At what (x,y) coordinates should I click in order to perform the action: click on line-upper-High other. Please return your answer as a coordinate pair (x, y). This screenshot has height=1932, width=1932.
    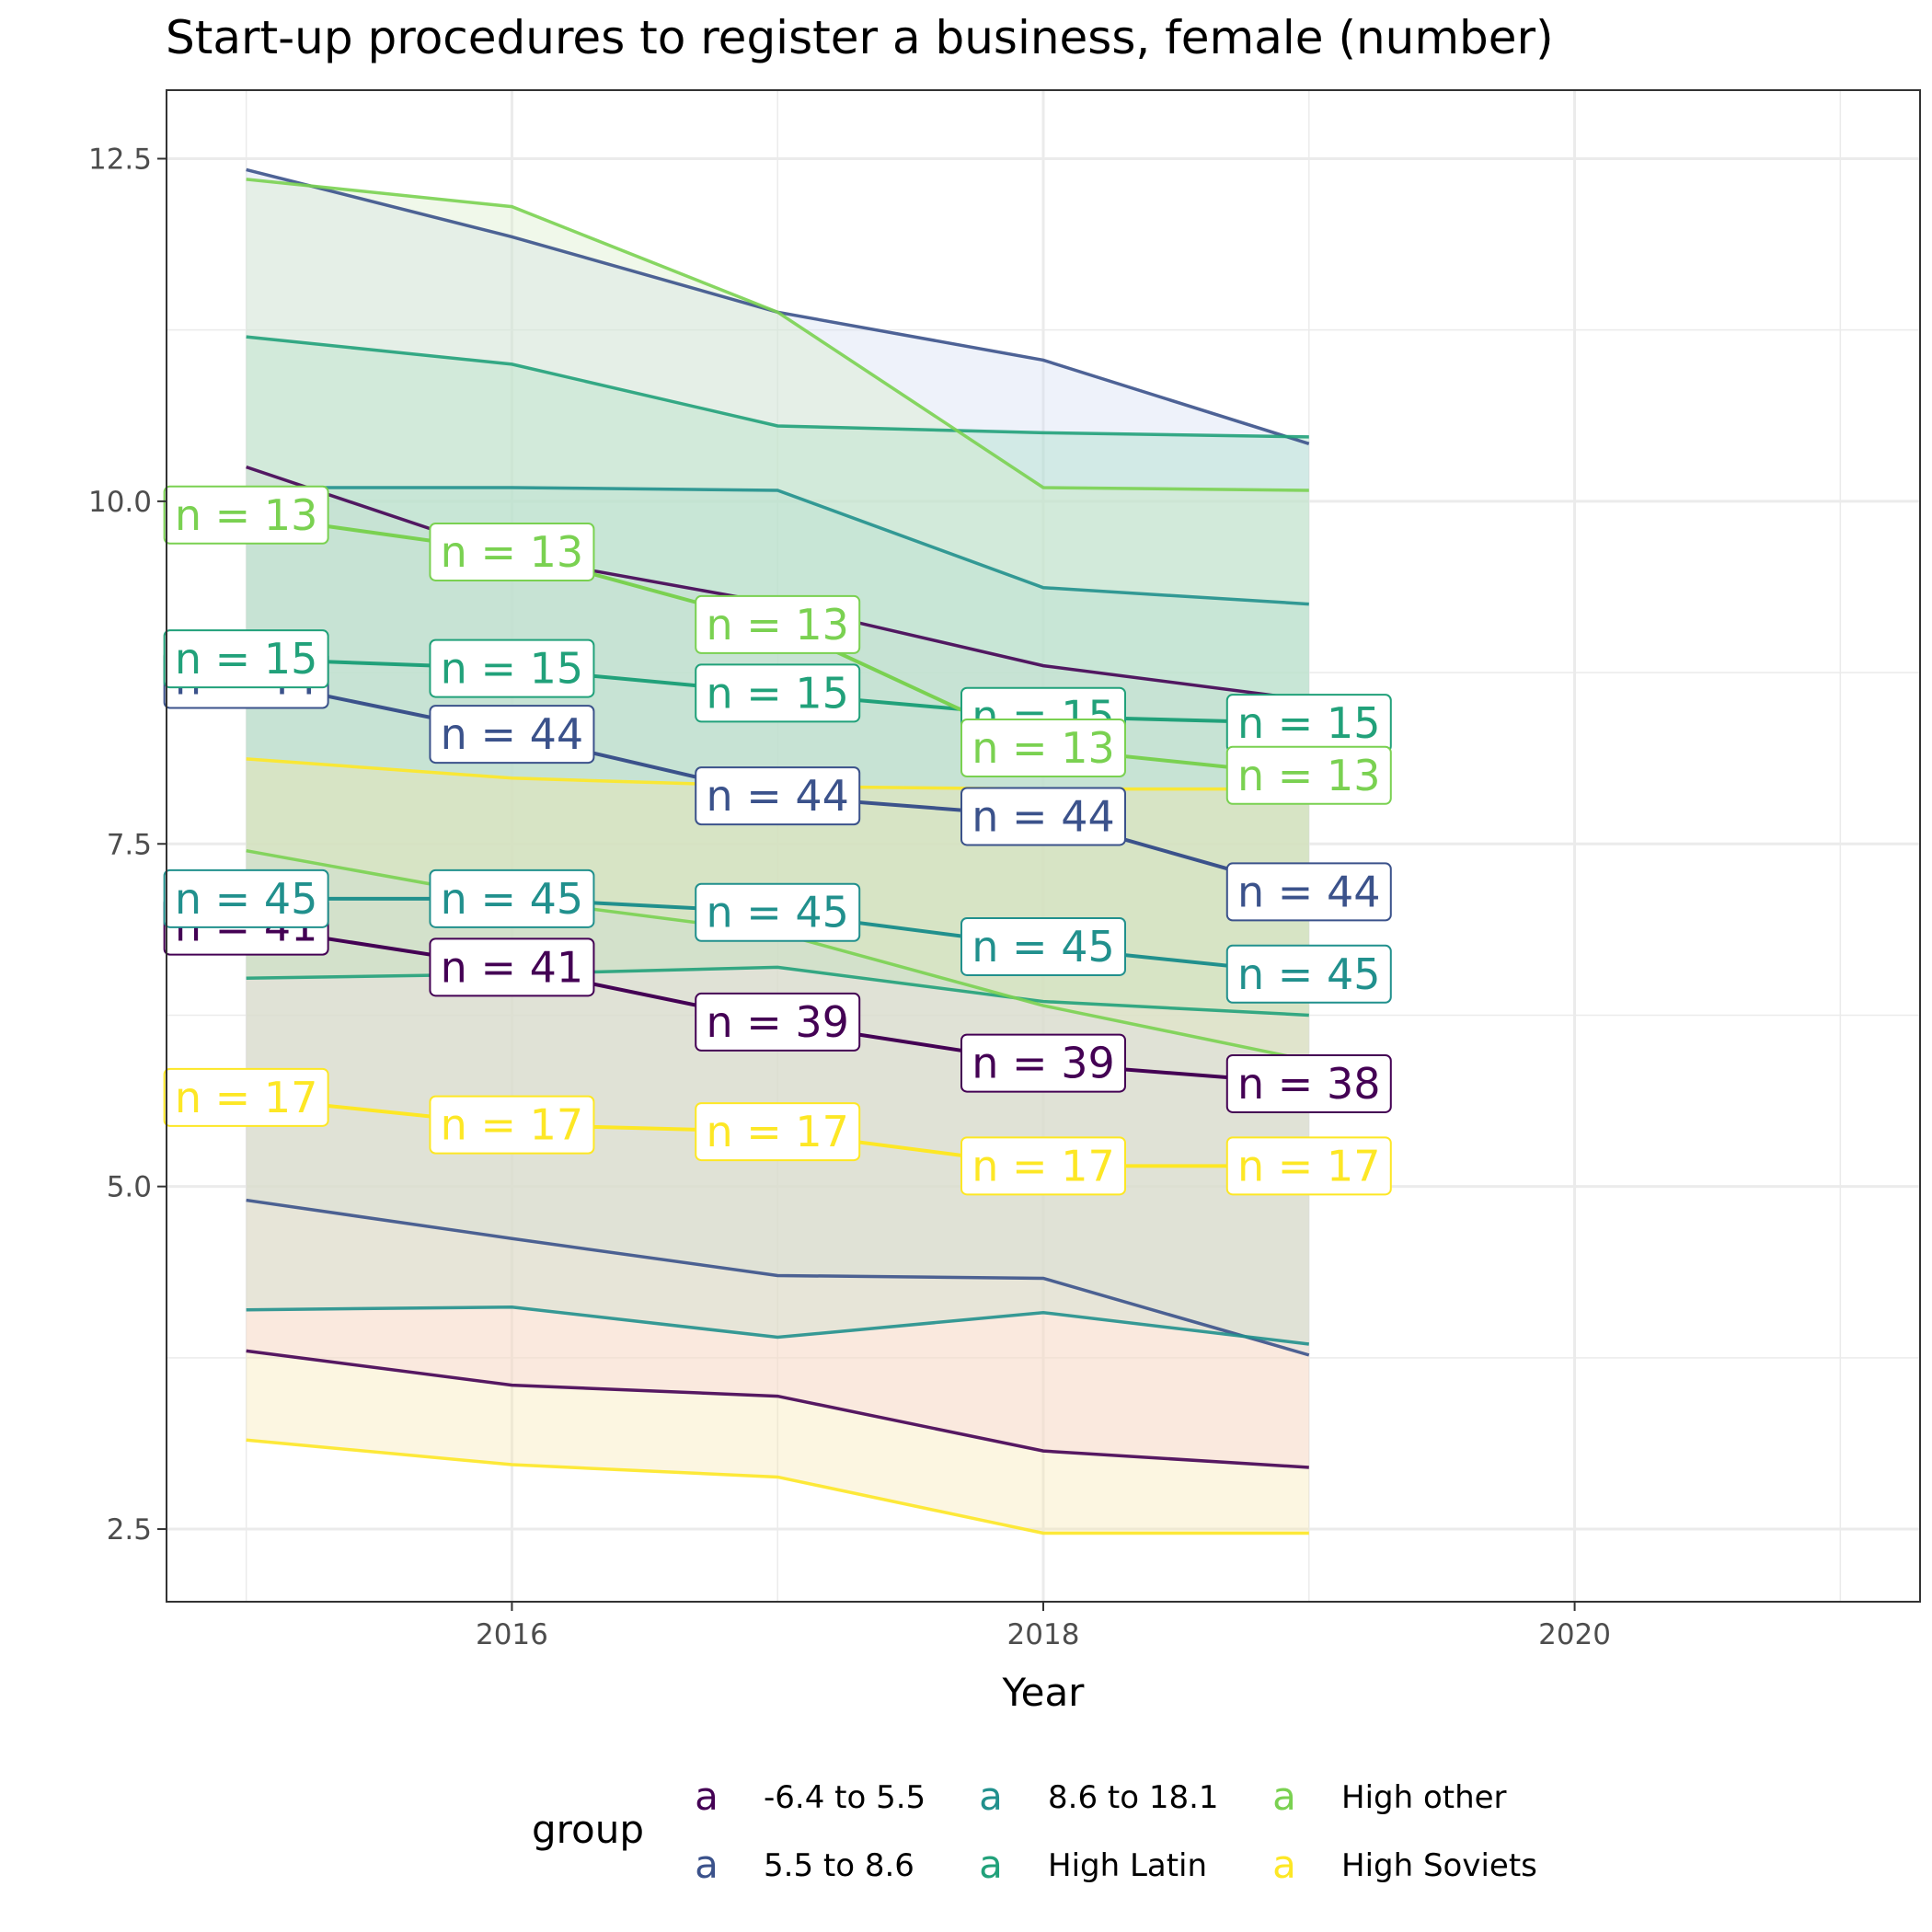
    Looking at the image, I should click on (777, 335).